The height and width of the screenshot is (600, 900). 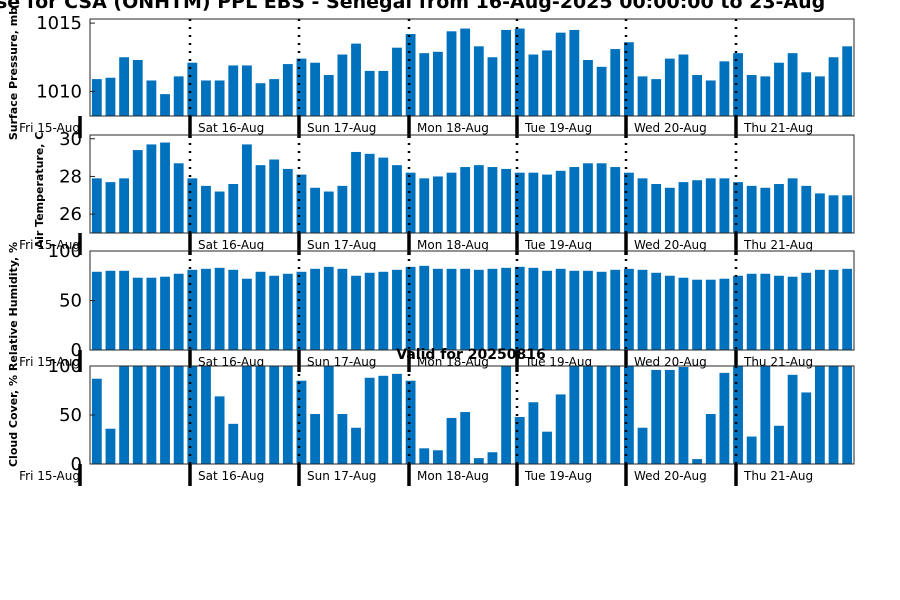 What do you see at coordinates (670, 362) in the screenshot?
I see `x-tick-label: Wed 20-Aug` at bounding box center [670, 362].